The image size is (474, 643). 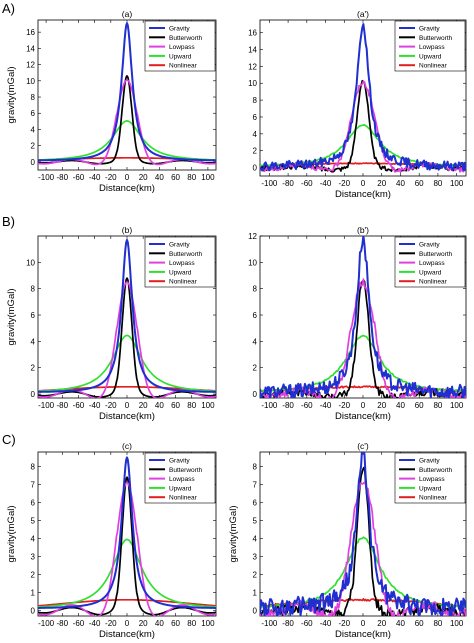 I want to click on chart-title: (c), so click(x=127, y=446).